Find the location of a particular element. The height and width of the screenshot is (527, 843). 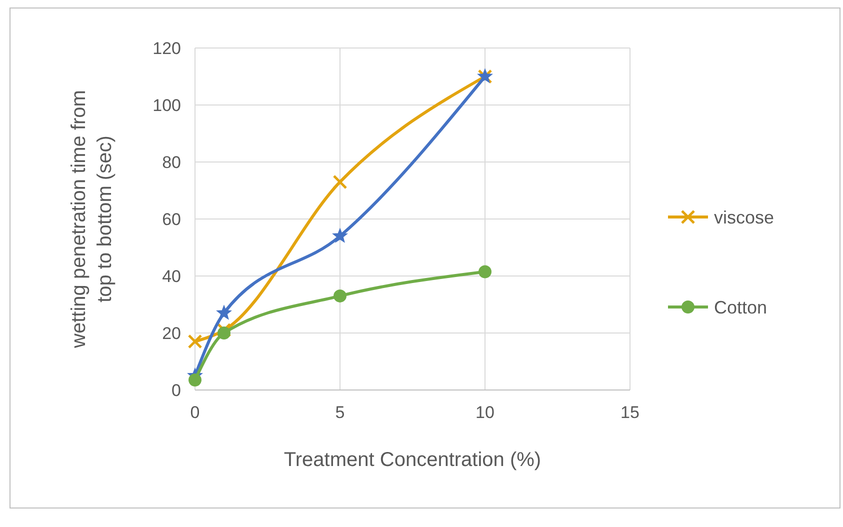

x-tick-label: 0 is located at coordinates (195, 412).